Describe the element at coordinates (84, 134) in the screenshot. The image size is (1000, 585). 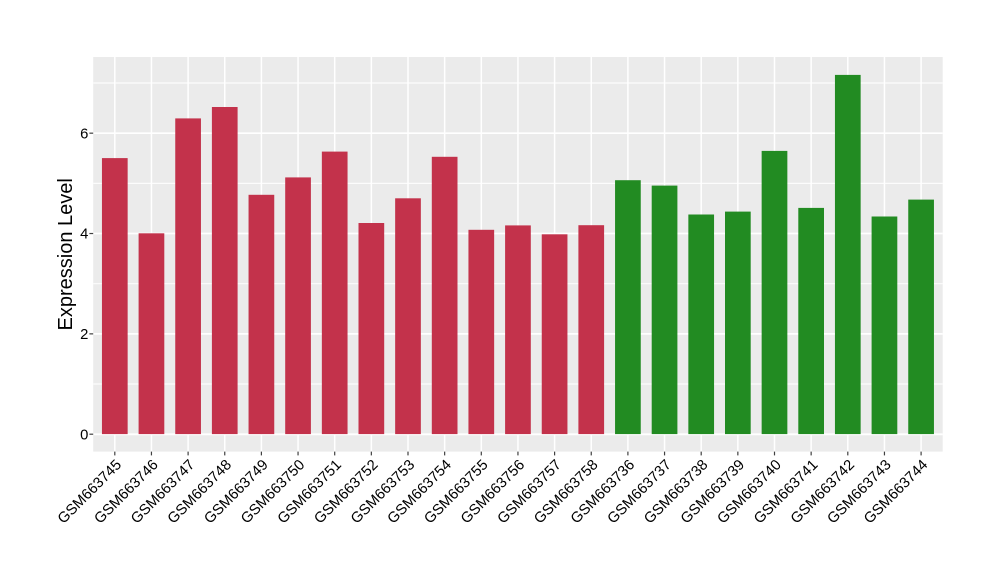
I see `svg-text: 6` at that location.